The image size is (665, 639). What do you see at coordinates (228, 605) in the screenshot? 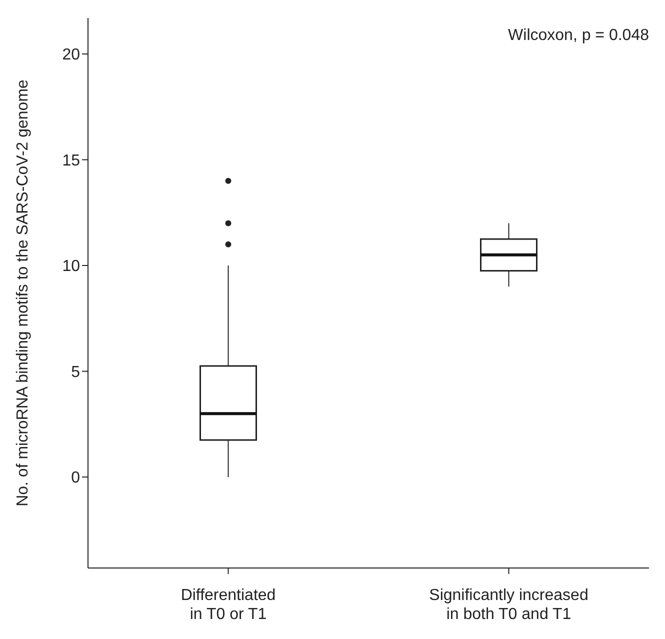
I see `x-tick-label: Differentiated in T0 or T1` at bounding box center [228, 605].